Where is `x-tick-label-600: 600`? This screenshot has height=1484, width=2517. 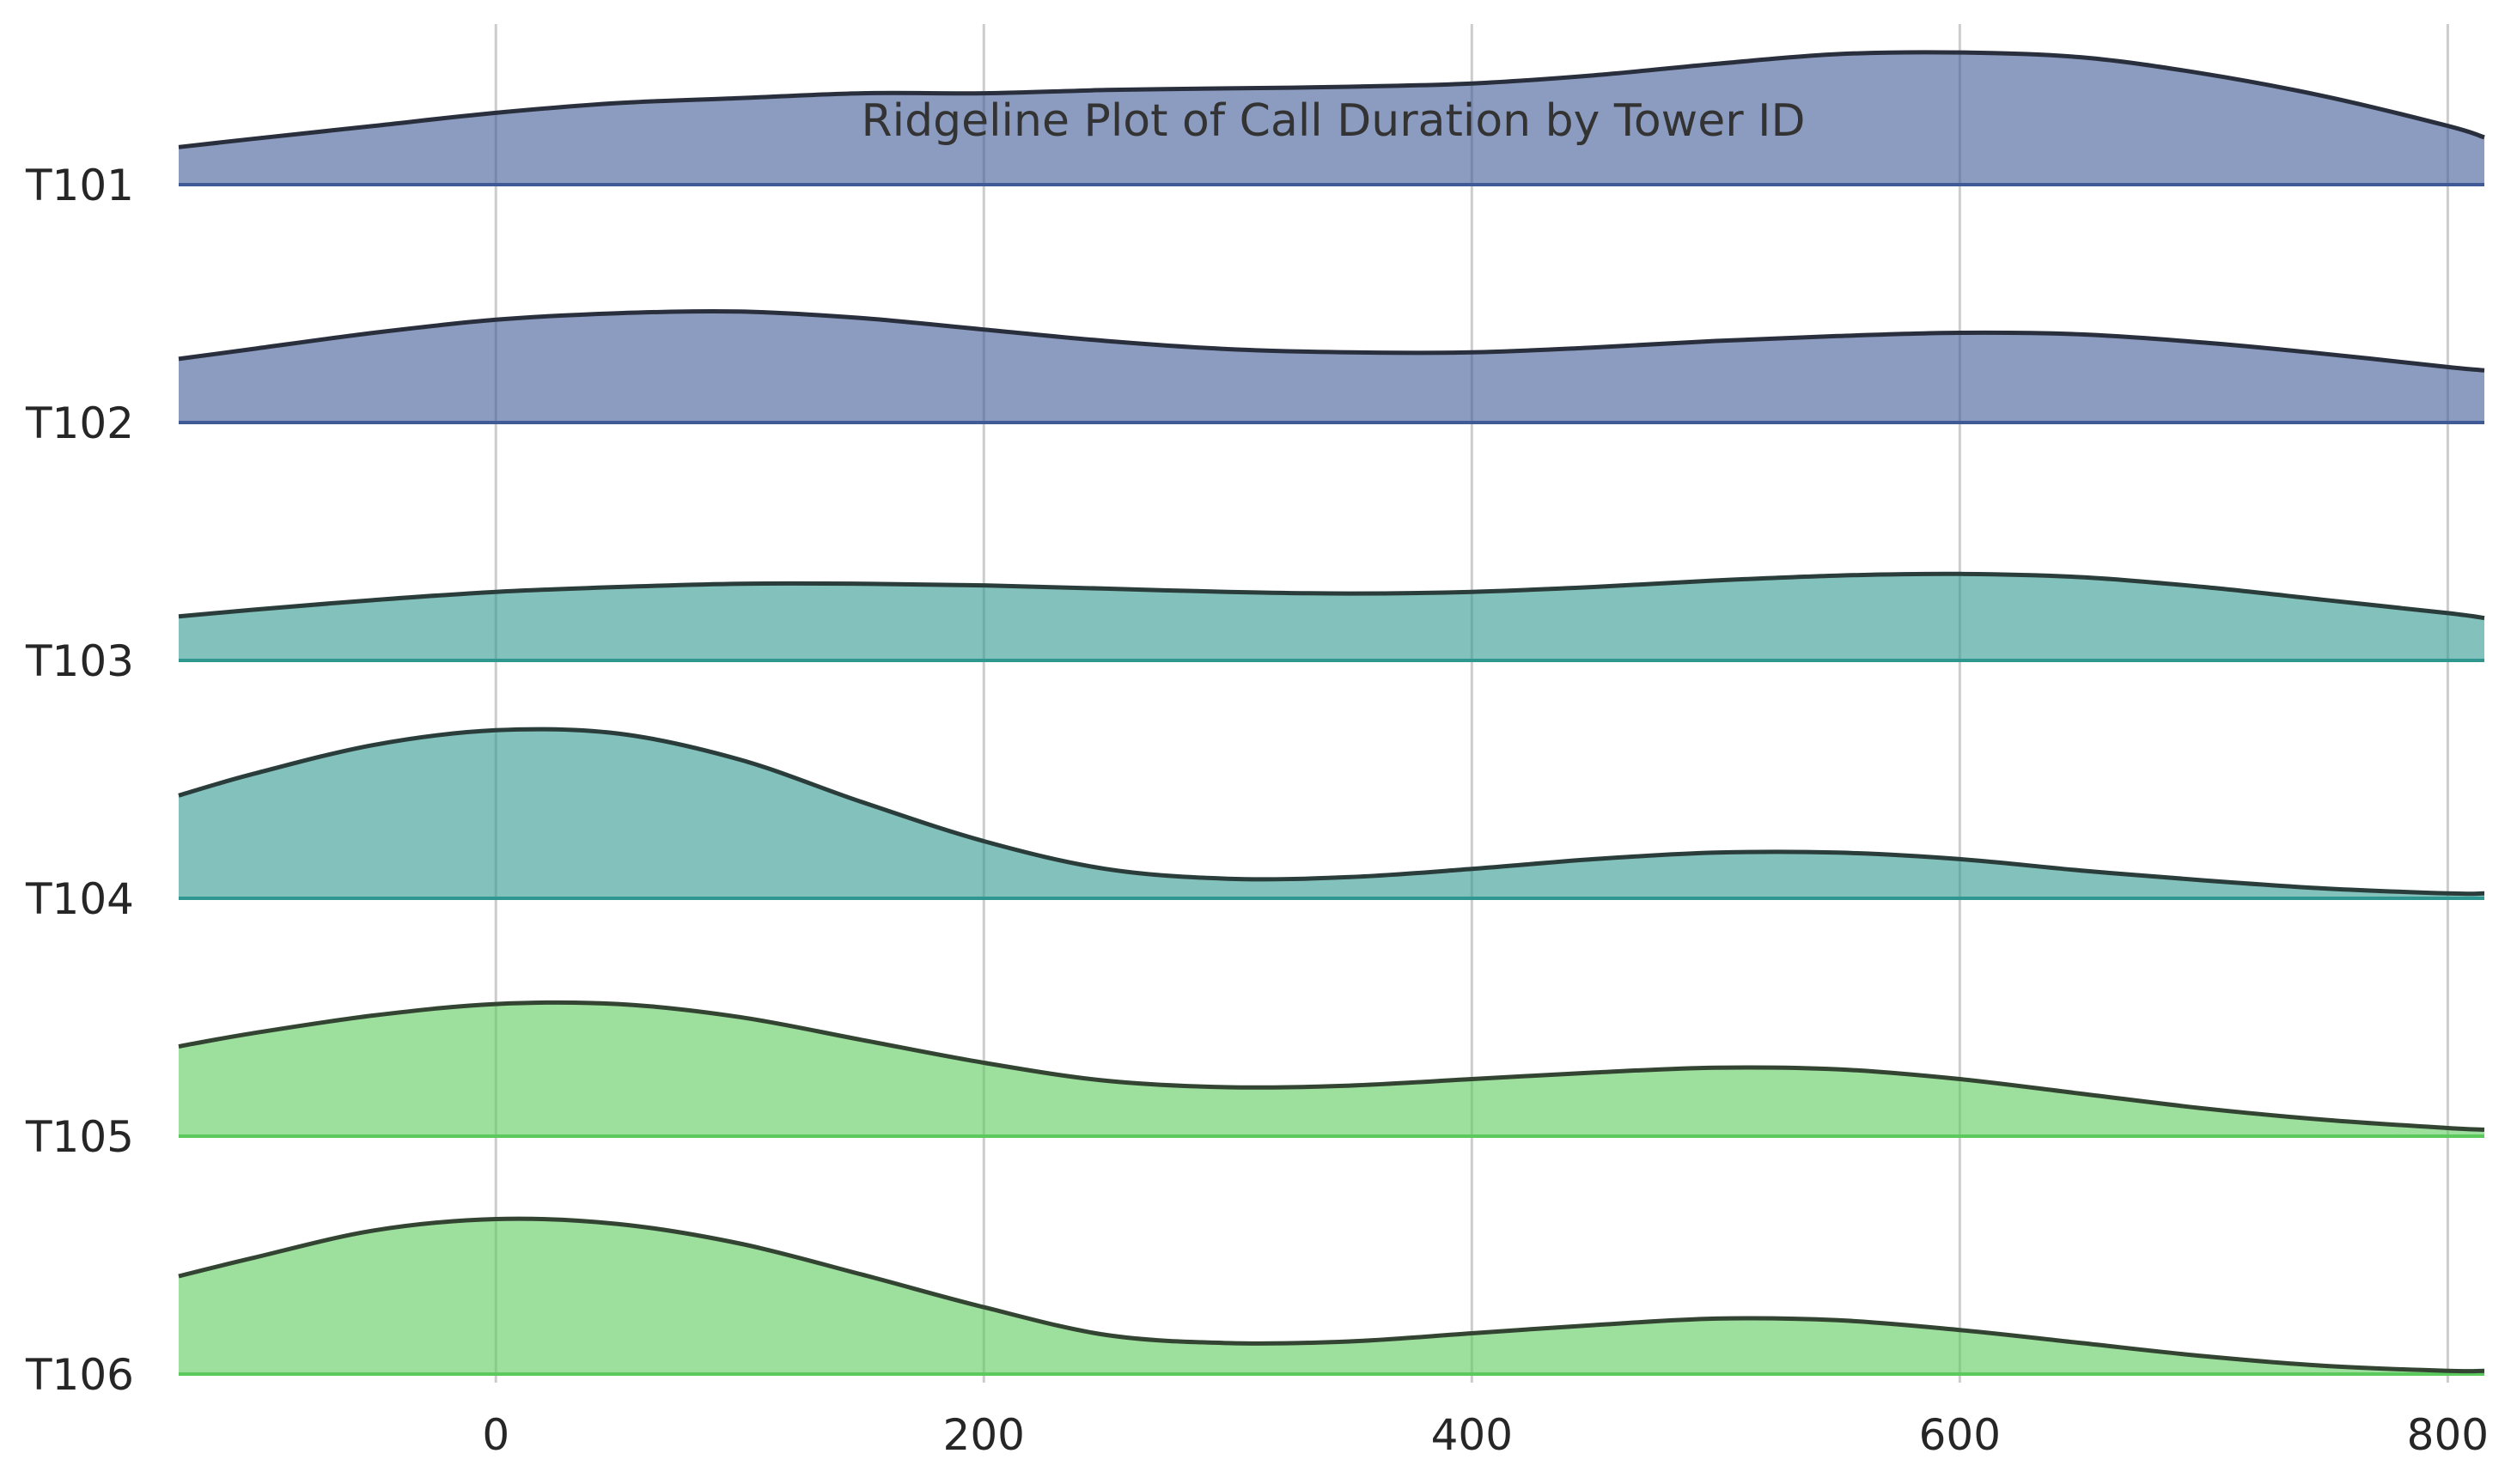 x-tick-label-600: 600 is located at coordinates (1960, 1435).